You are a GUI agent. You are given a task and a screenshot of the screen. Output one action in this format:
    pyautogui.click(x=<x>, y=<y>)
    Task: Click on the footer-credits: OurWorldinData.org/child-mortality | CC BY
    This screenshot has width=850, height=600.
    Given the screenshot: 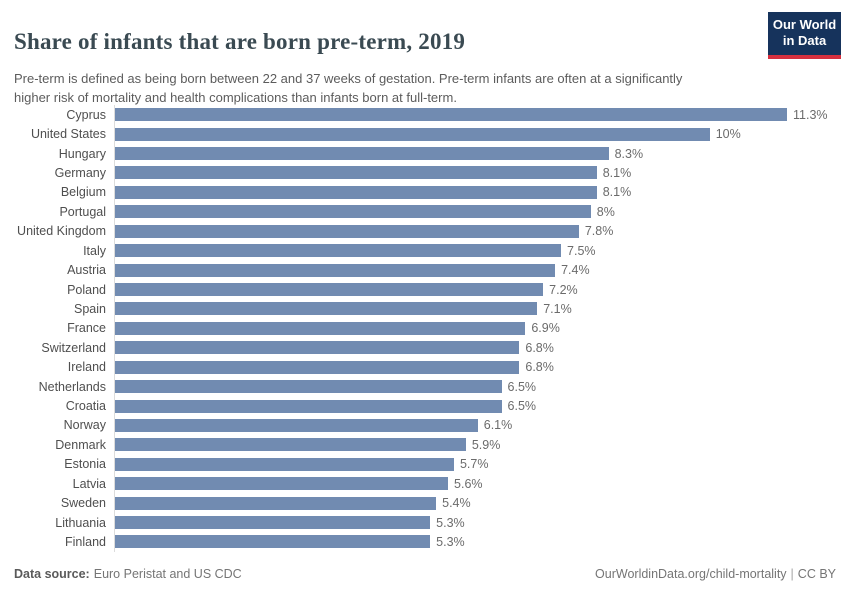 What is the action you would take?
    pyautogui.click(x=715, y=574)
    